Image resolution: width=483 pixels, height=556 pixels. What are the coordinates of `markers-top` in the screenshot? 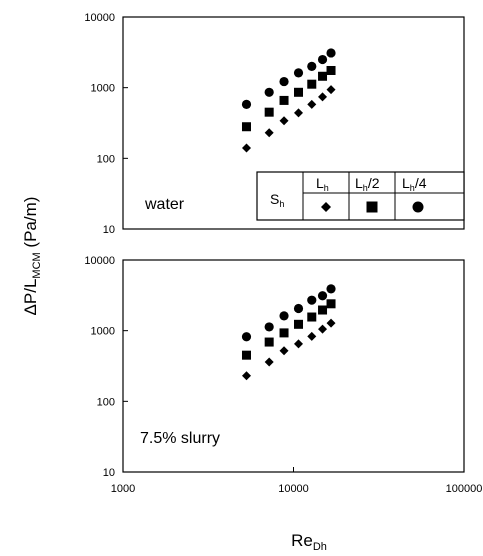 It's located at (288, 100).